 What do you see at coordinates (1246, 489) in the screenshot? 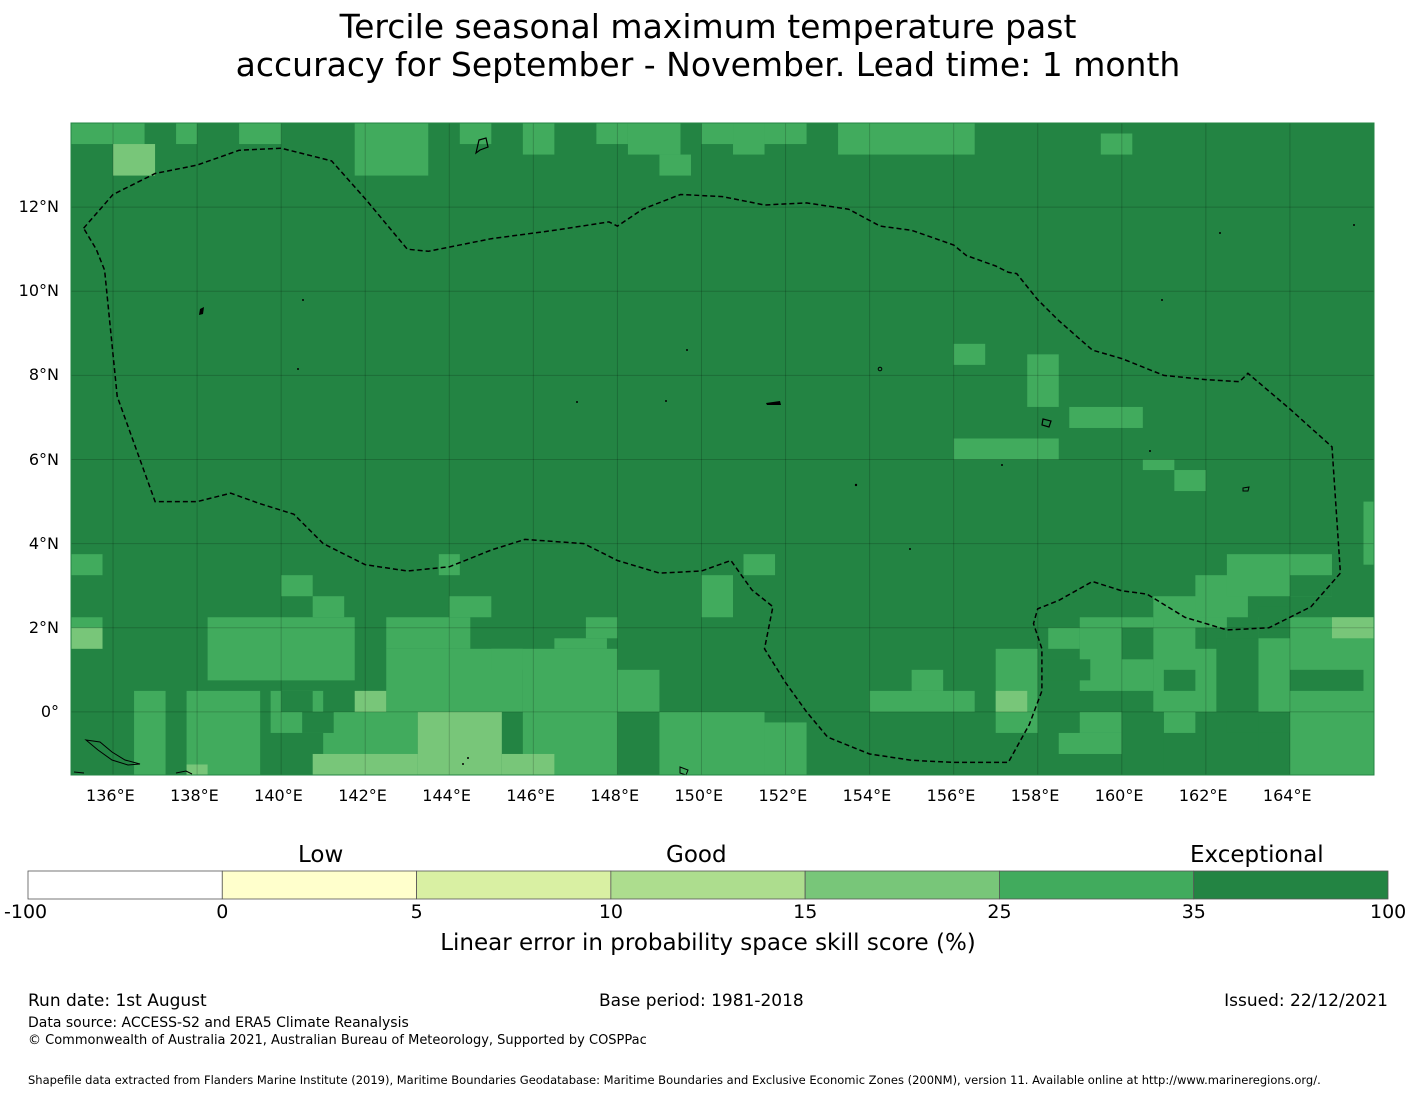
I see `island-kosrae` at bounding box center [1246, 489].